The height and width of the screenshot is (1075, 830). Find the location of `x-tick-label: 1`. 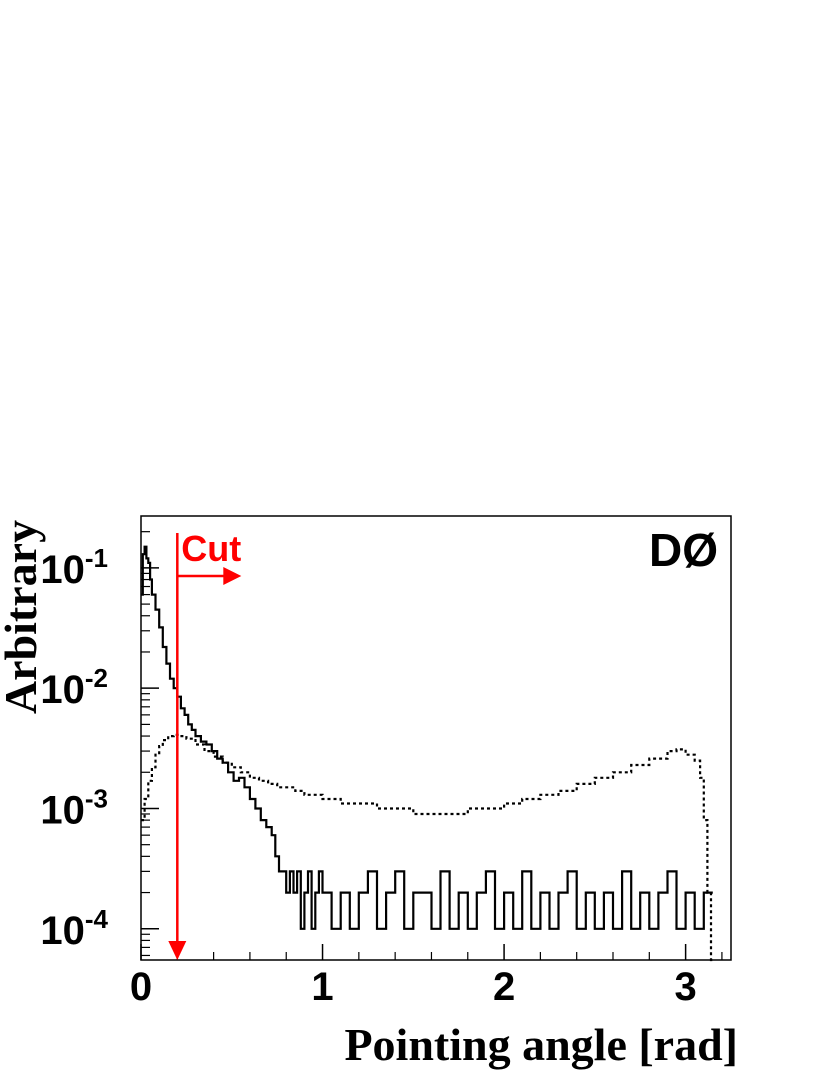

x-tick-label: 1 is located at coordinates (322, 987).